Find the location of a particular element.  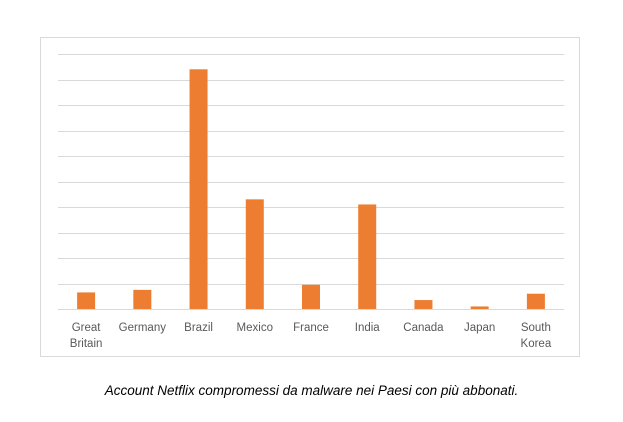

bar-japan is located at coordinates (479, 307).